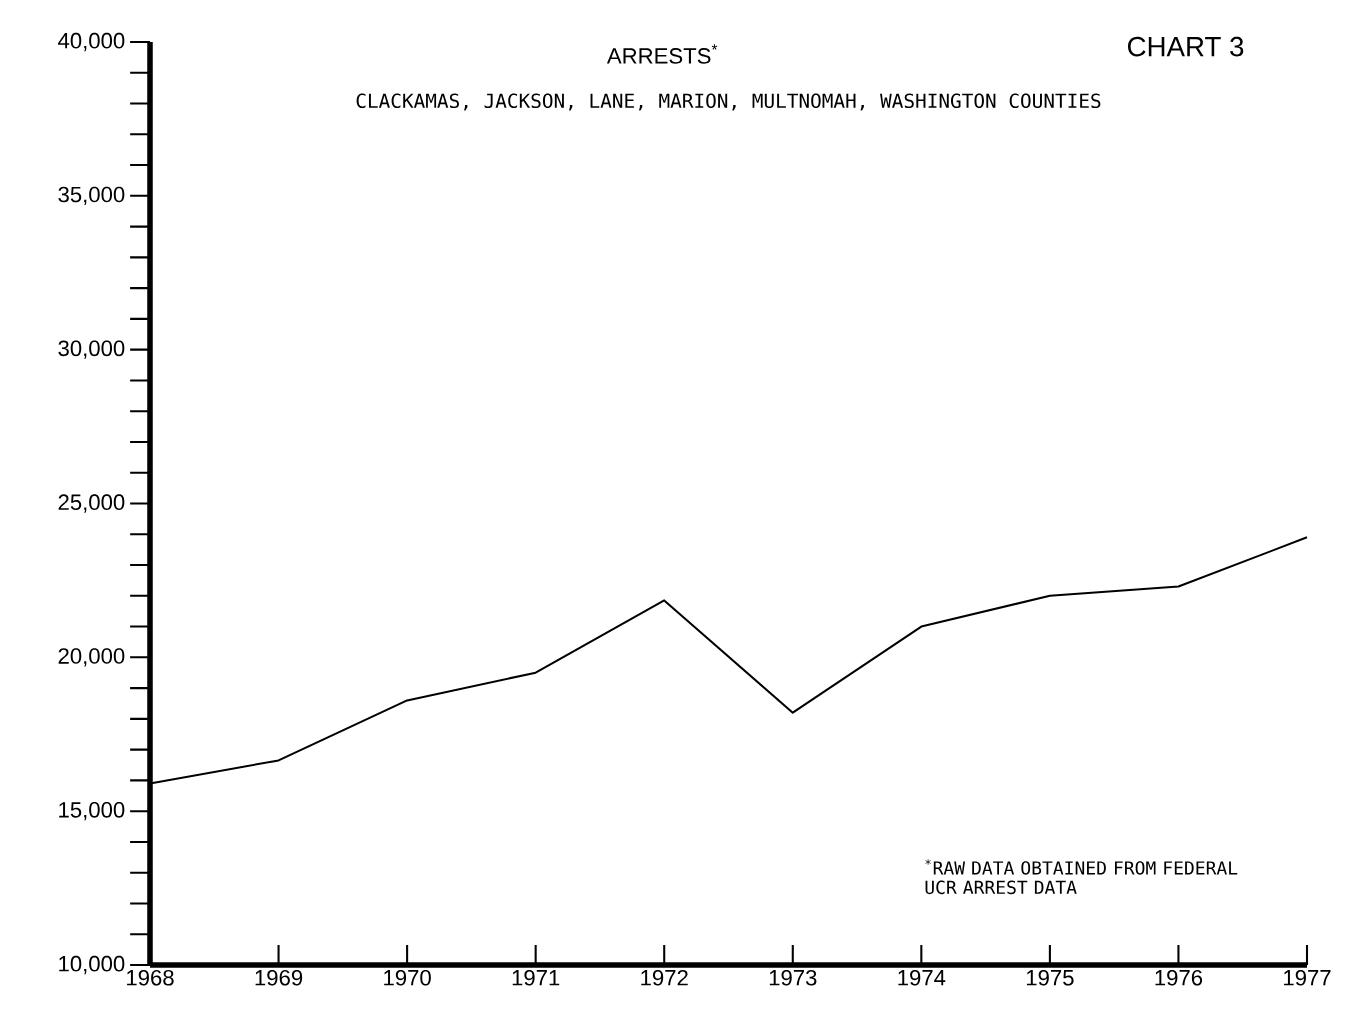 The width and height of the screenshot is (1346, 1025). I want to click on x-tick-label: 1973, so click(793, 977).